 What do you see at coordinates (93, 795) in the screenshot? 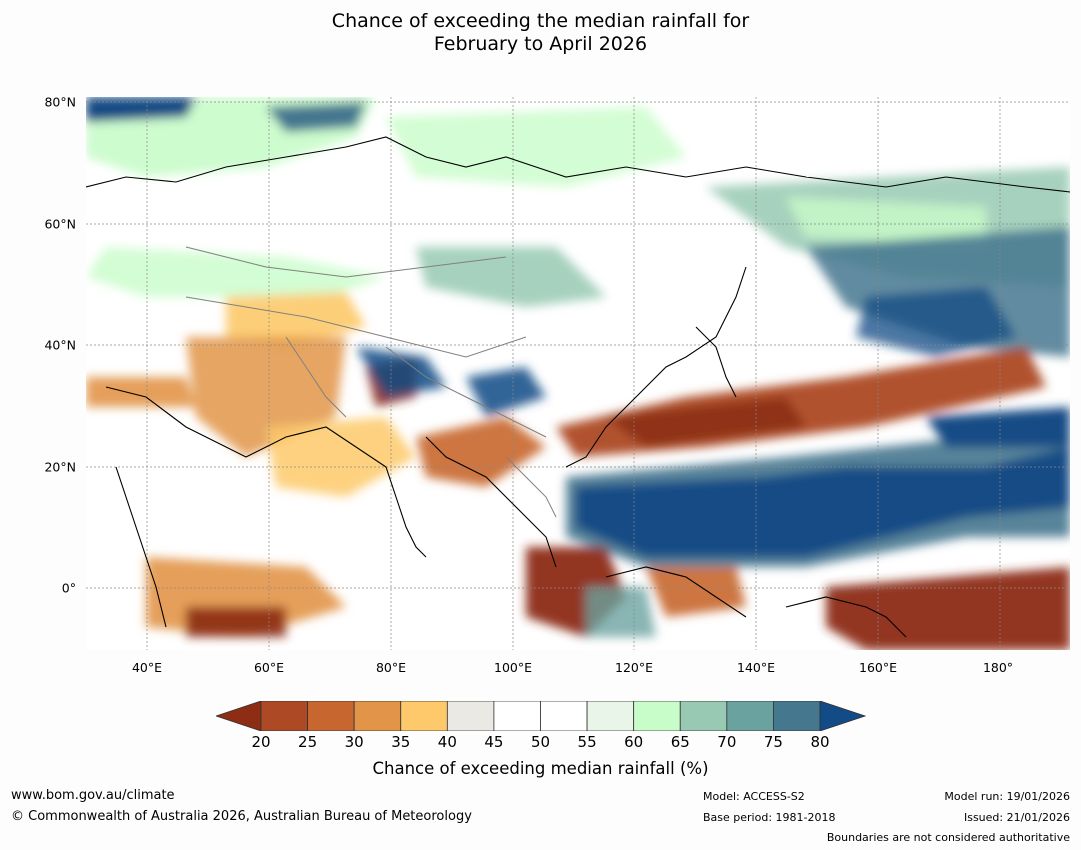
I see `footer-url: www.bom.gov.au/climate` at bounding box center [93, 795].